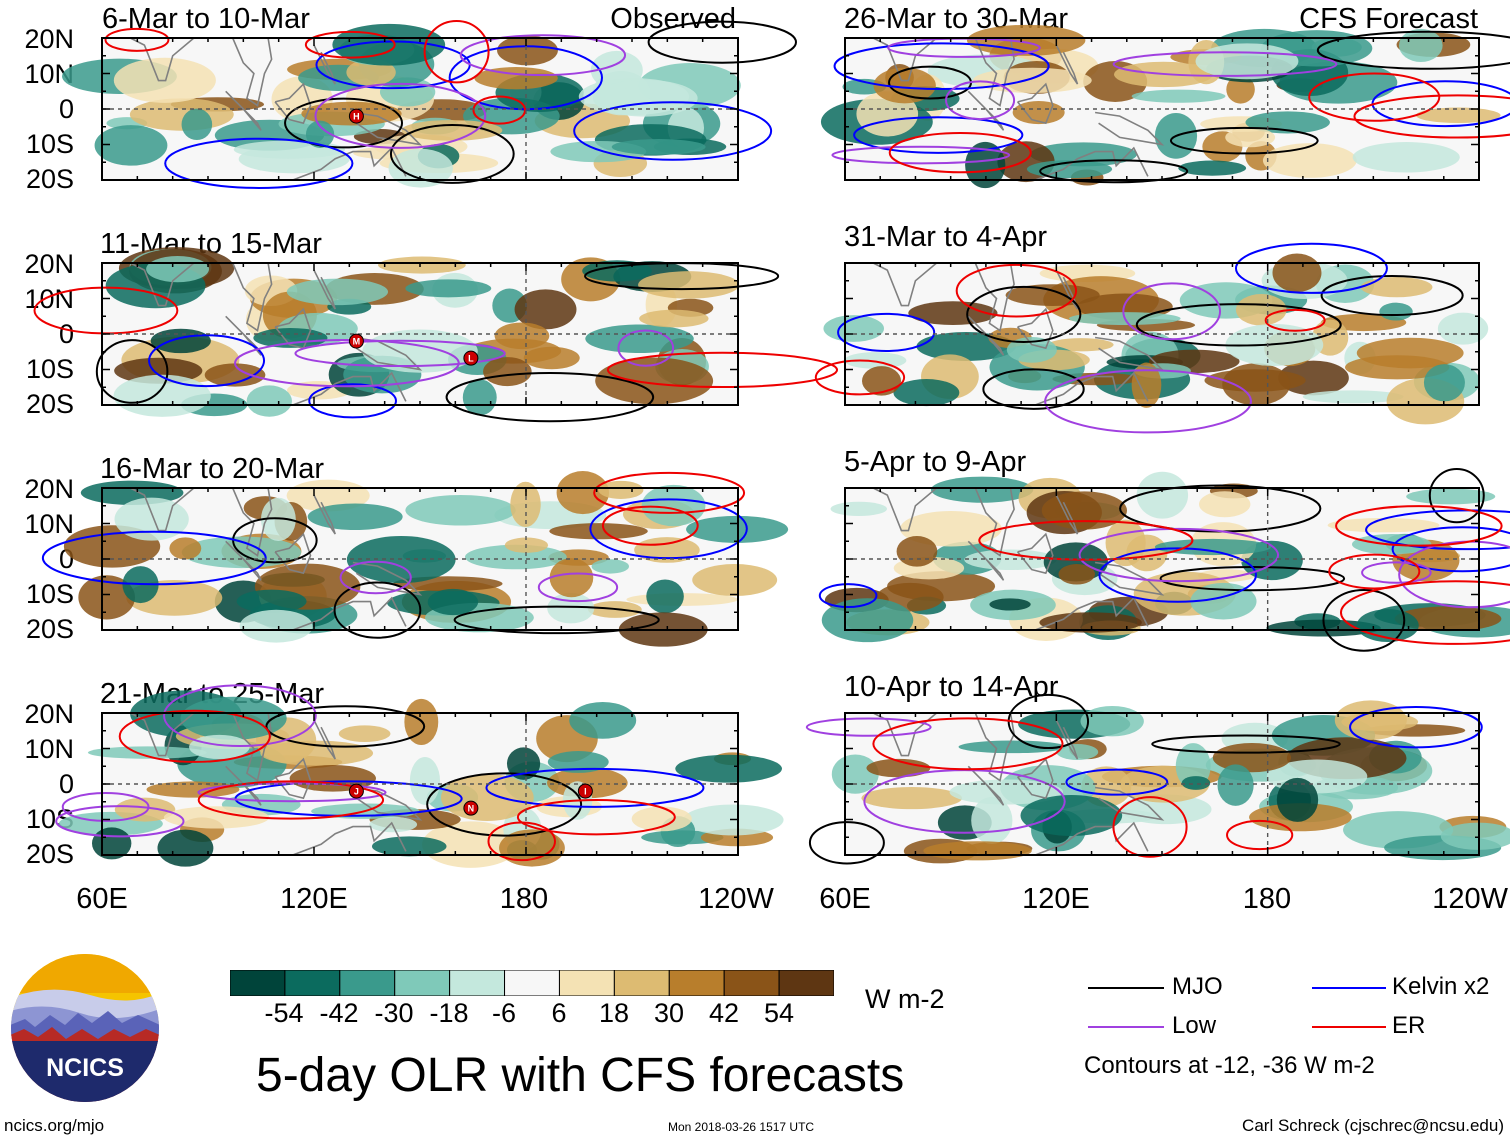  What do you see at coordinates (935, 462) in the screenshot?
I see `panel-title-right-2: 5-Apr to 9-Apr` at bounding box center [935, 462].